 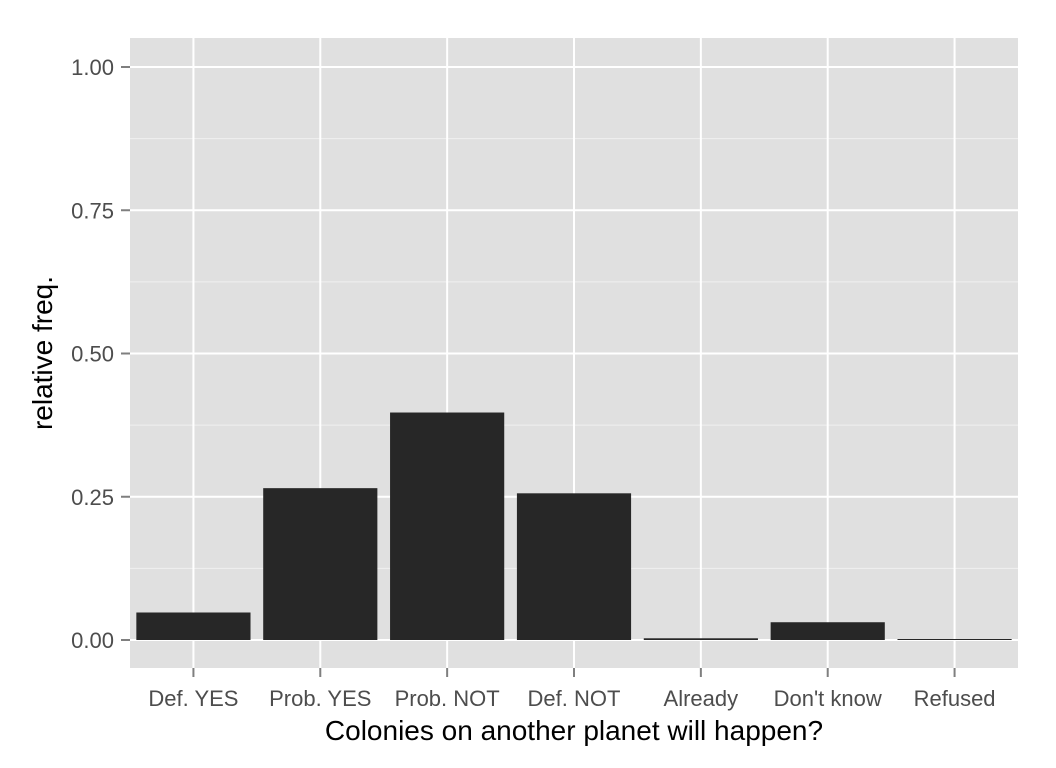 I want to click on x-tick-label: Def. NOT, so click(x=574, y=698).